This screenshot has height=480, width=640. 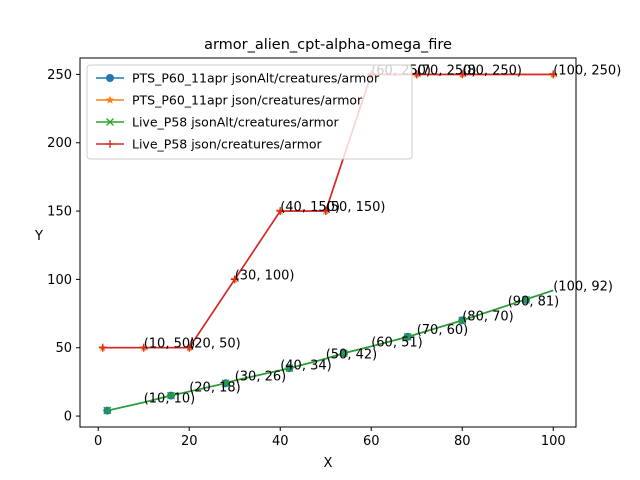 I want to click on x-tick-label: 80, so click(x=462, y=441).